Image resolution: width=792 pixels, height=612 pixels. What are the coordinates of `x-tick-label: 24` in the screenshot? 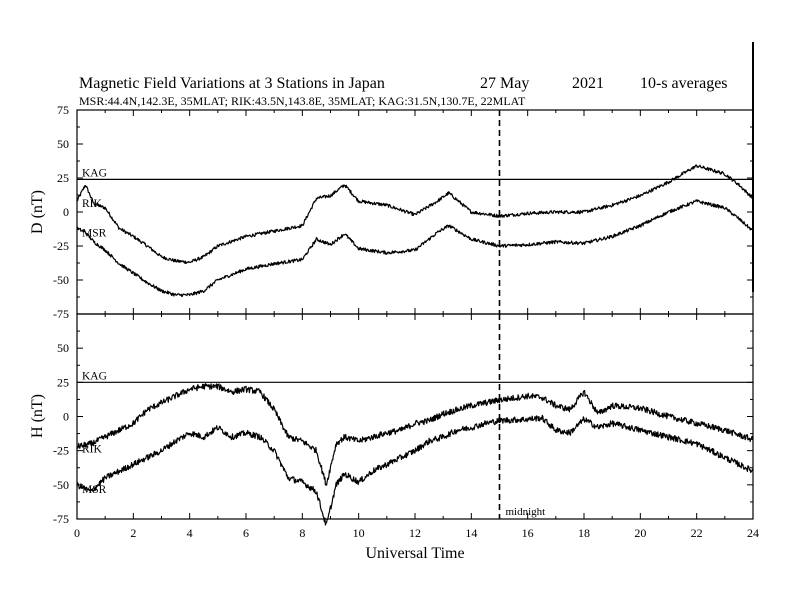 It's located at (753, 533).